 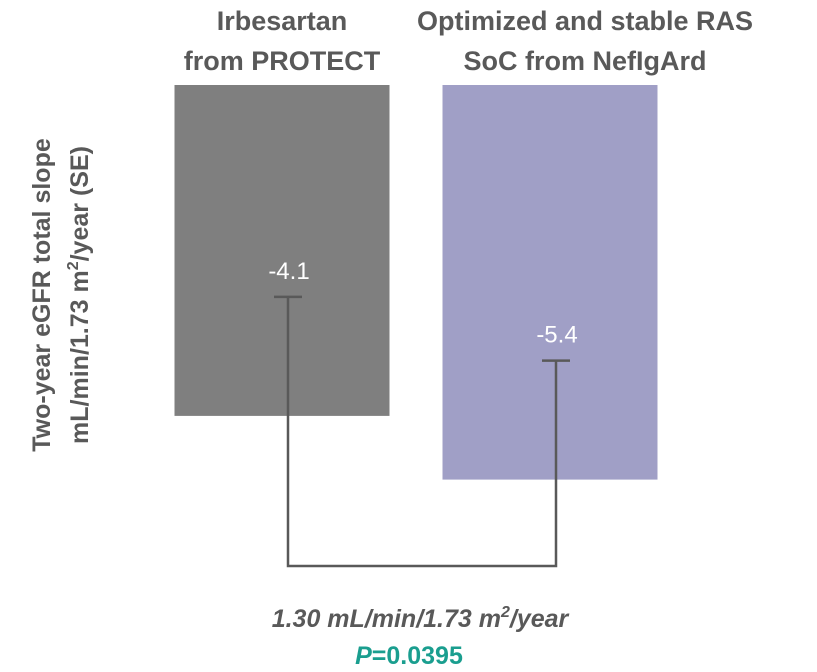 What do you see at coordinates (585, 21) in the screenshot?
I see `category-label-soc-line1: Optimized and stable RAS` at bounding box center [585, 21].